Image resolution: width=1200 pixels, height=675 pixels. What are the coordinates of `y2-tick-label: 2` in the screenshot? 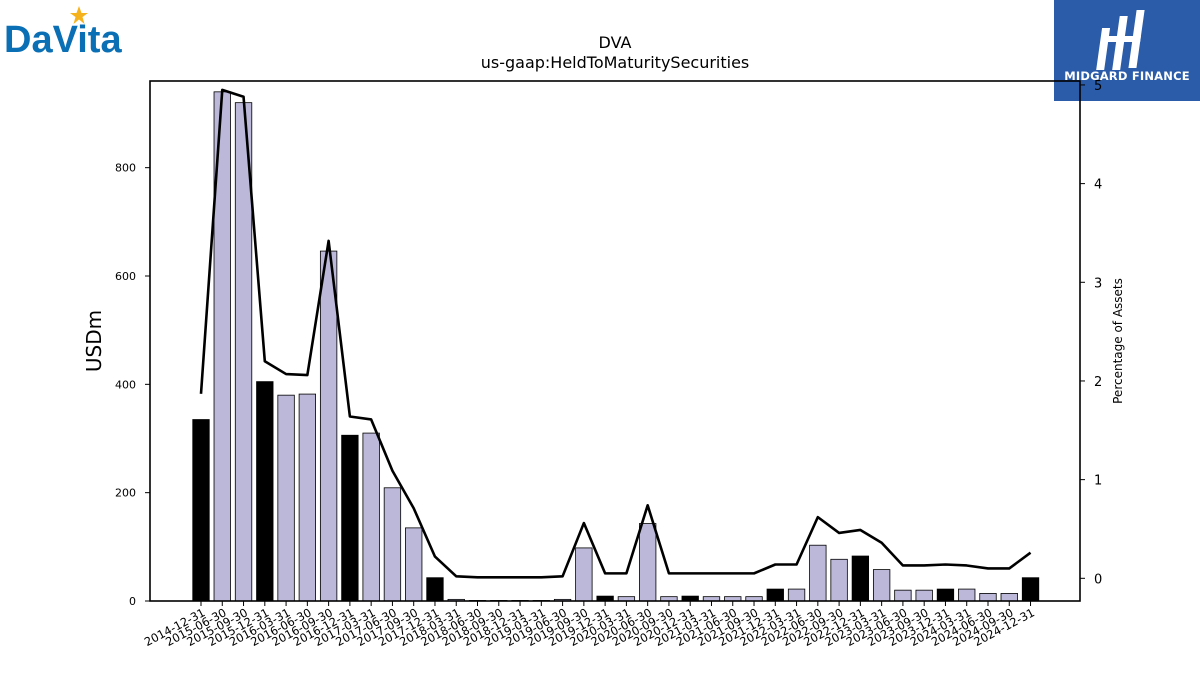 It's located at (1098, 382).